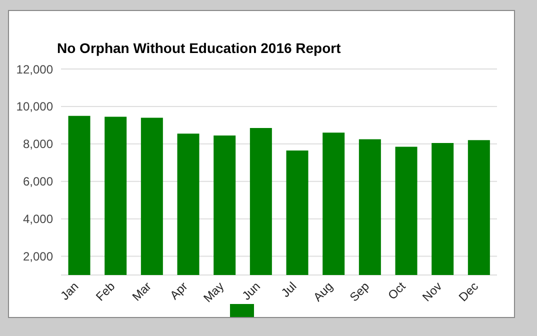  I want to click on y-tick-label: 12,000, so click(35, 69).